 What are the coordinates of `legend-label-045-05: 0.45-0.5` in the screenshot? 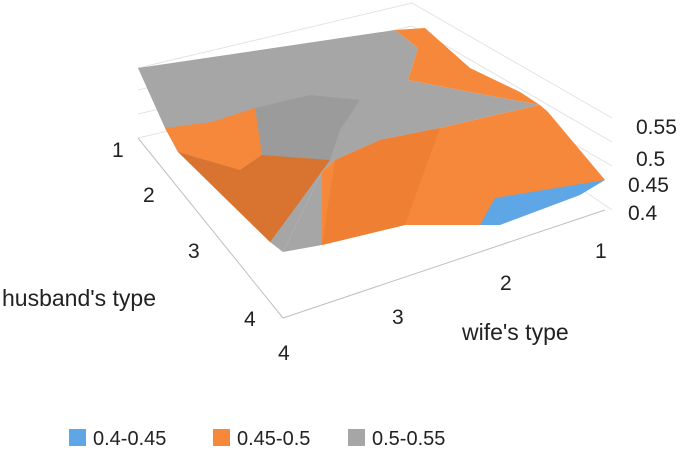 It's located at (273, 439).